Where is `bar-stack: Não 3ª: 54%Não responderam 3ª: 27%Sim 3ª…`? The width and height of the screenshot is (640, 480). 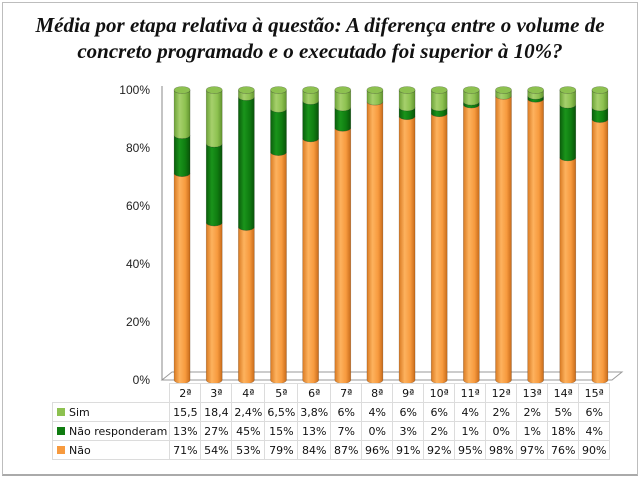 bar-stack: Não 3ª: 54%Não responderam 3ª: 27%Sim 3ª… is located at coordinates (214, 235).